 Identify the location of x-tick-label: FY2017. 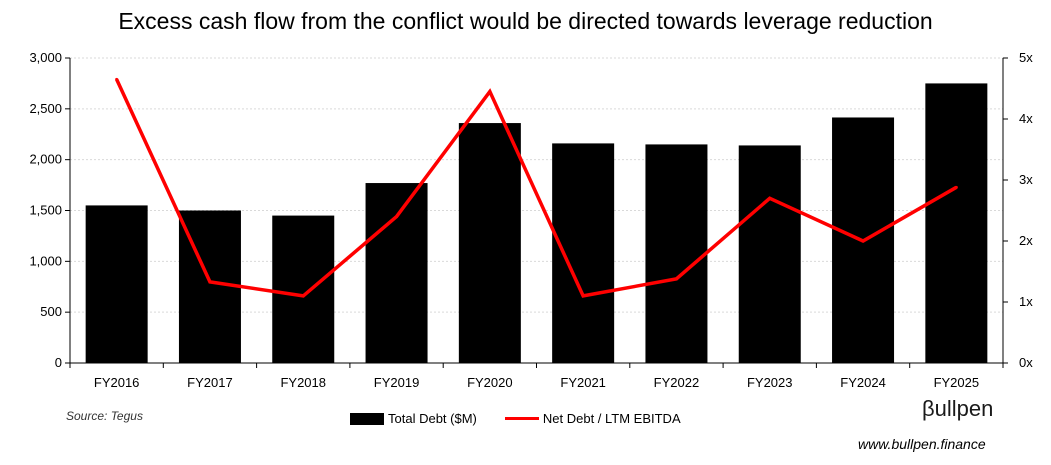
(210, 382).